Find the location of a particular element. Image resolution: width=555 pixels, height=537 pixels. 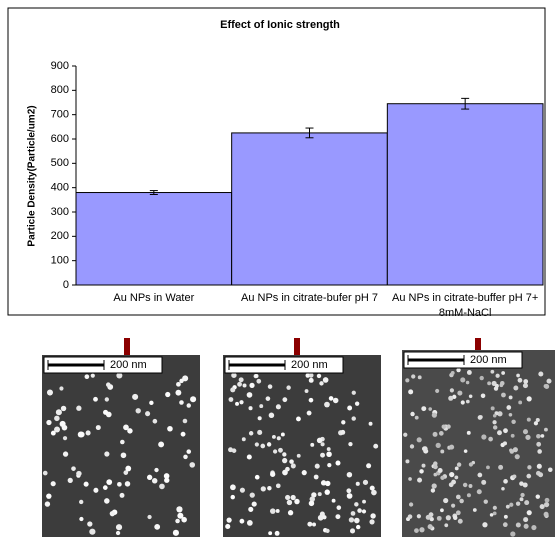

y-tick-label: 900 is located at coordinates (60, 66).